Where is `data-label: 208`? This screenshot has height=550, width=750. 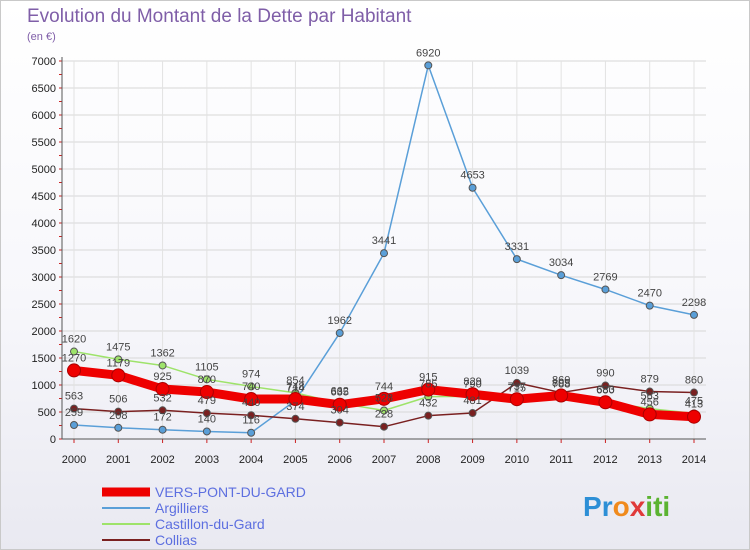
data-label: 208 is located at coordinates (118, 416).